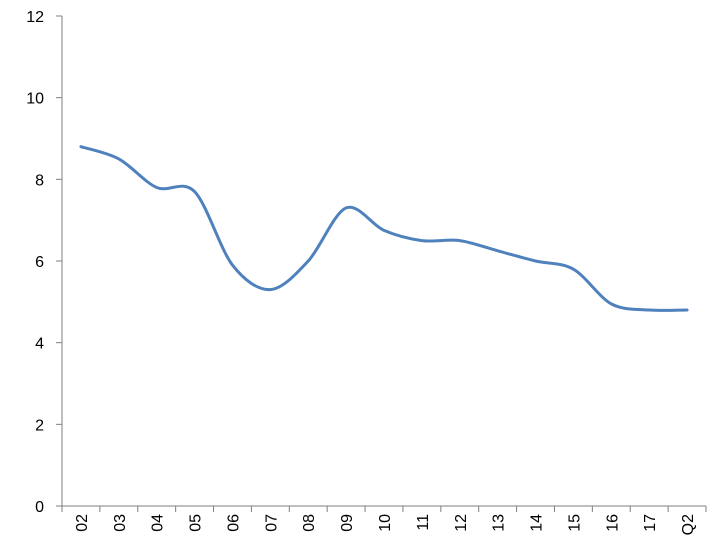  I want to click on y-tick-label: 2, so click(39, 425).